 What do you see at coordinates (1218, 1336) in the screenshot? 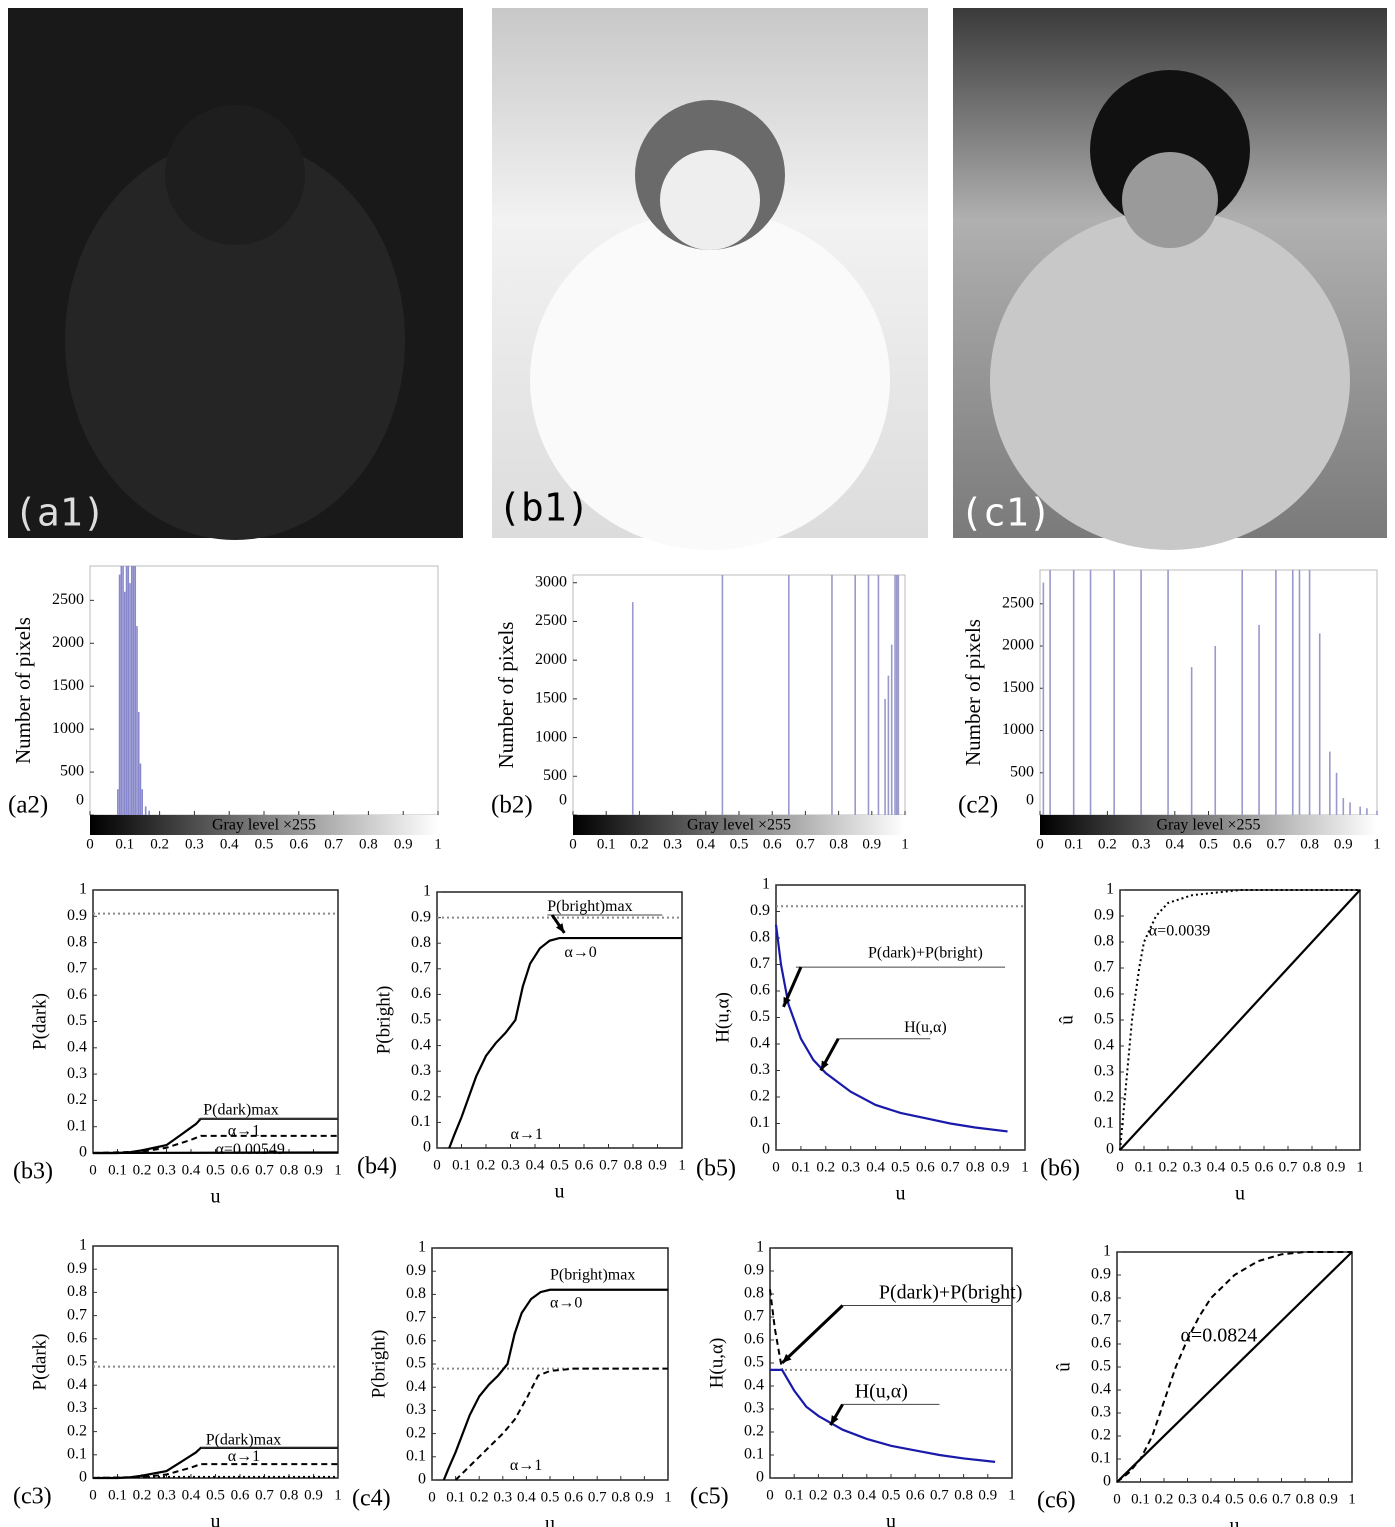
I see `annotation: α=0.0824` at bounding box center [1218, 1336].